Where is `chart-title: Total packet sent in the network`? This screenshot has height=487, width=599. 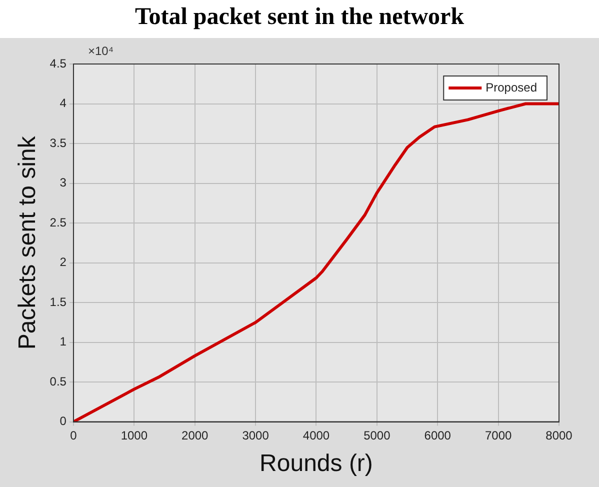 chart-title: Total packet sent in the network is located at coordinates (300, 17).